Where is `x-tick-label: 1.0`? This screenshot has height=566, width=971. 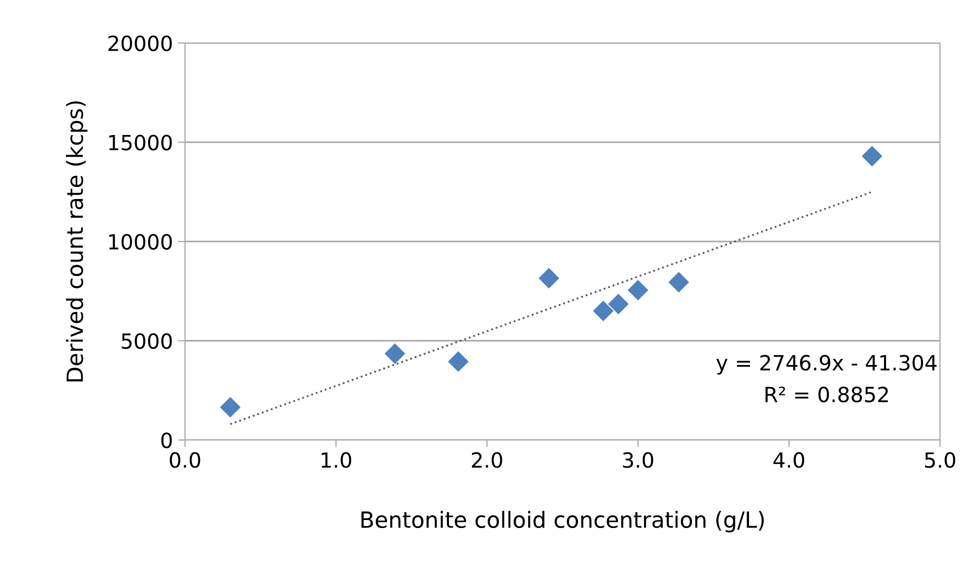
x-tick-label: 1.0 is located at coordinates (337, 460).